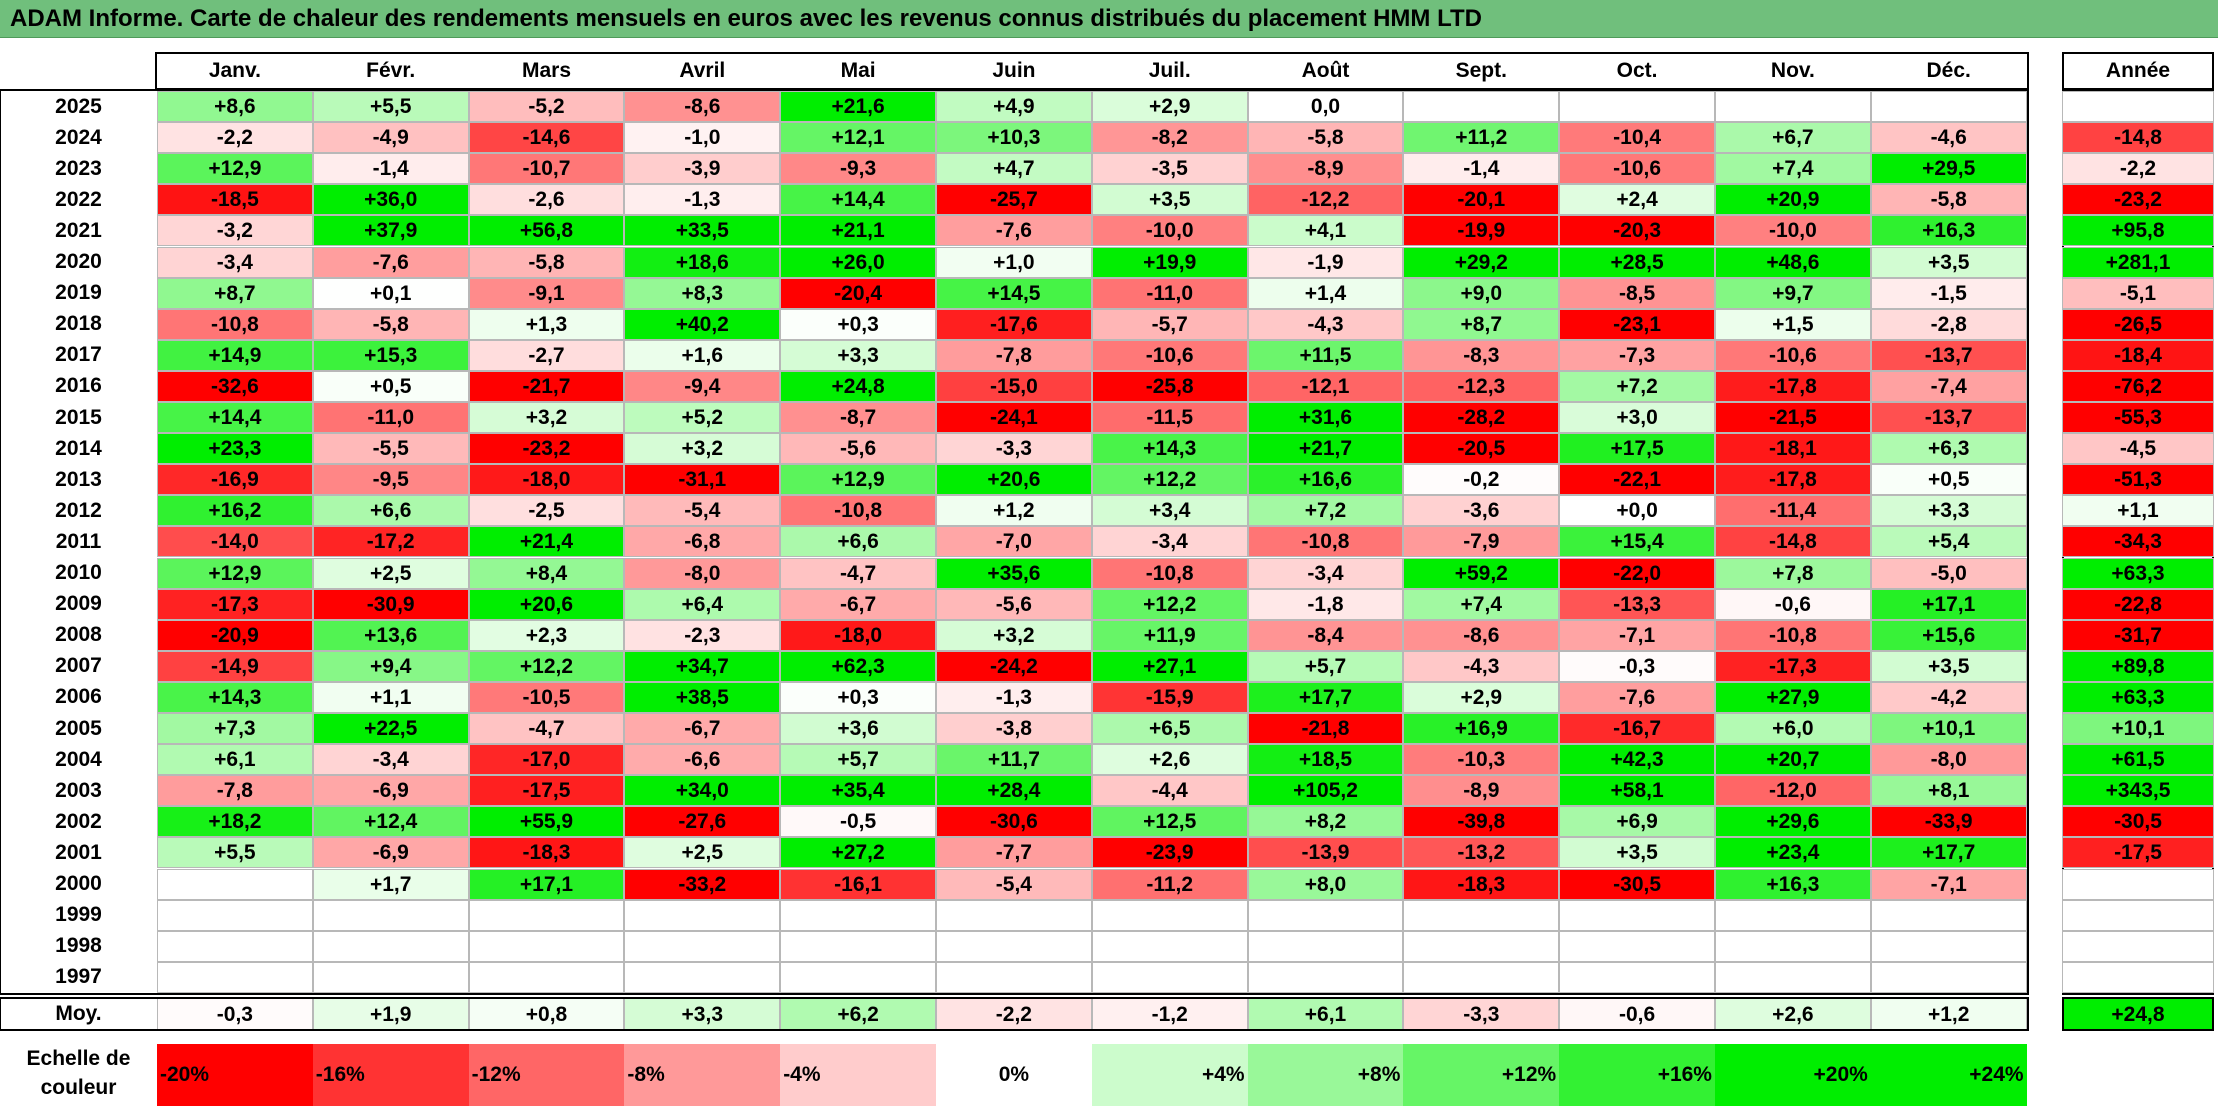  Describe the element at coordinates (235, 729) in the screenshot. I see `heatmap-cell: +7,3` at that location.